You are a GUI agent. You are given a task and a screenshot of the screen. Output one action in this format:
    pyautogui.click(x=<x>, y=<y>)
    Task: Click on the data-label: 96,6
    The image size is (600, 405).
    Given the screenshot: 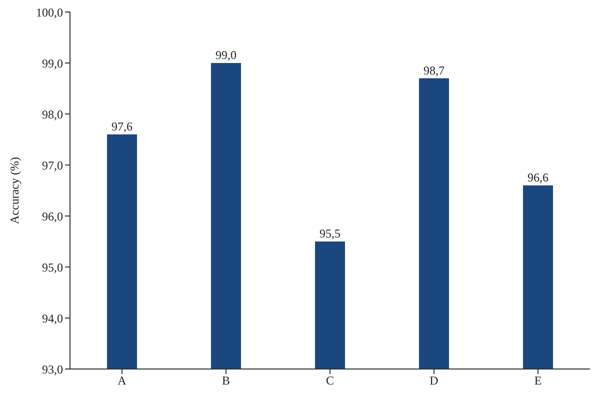 What is the action you would take?
    pyautogui.click(x=538, y=177)
    